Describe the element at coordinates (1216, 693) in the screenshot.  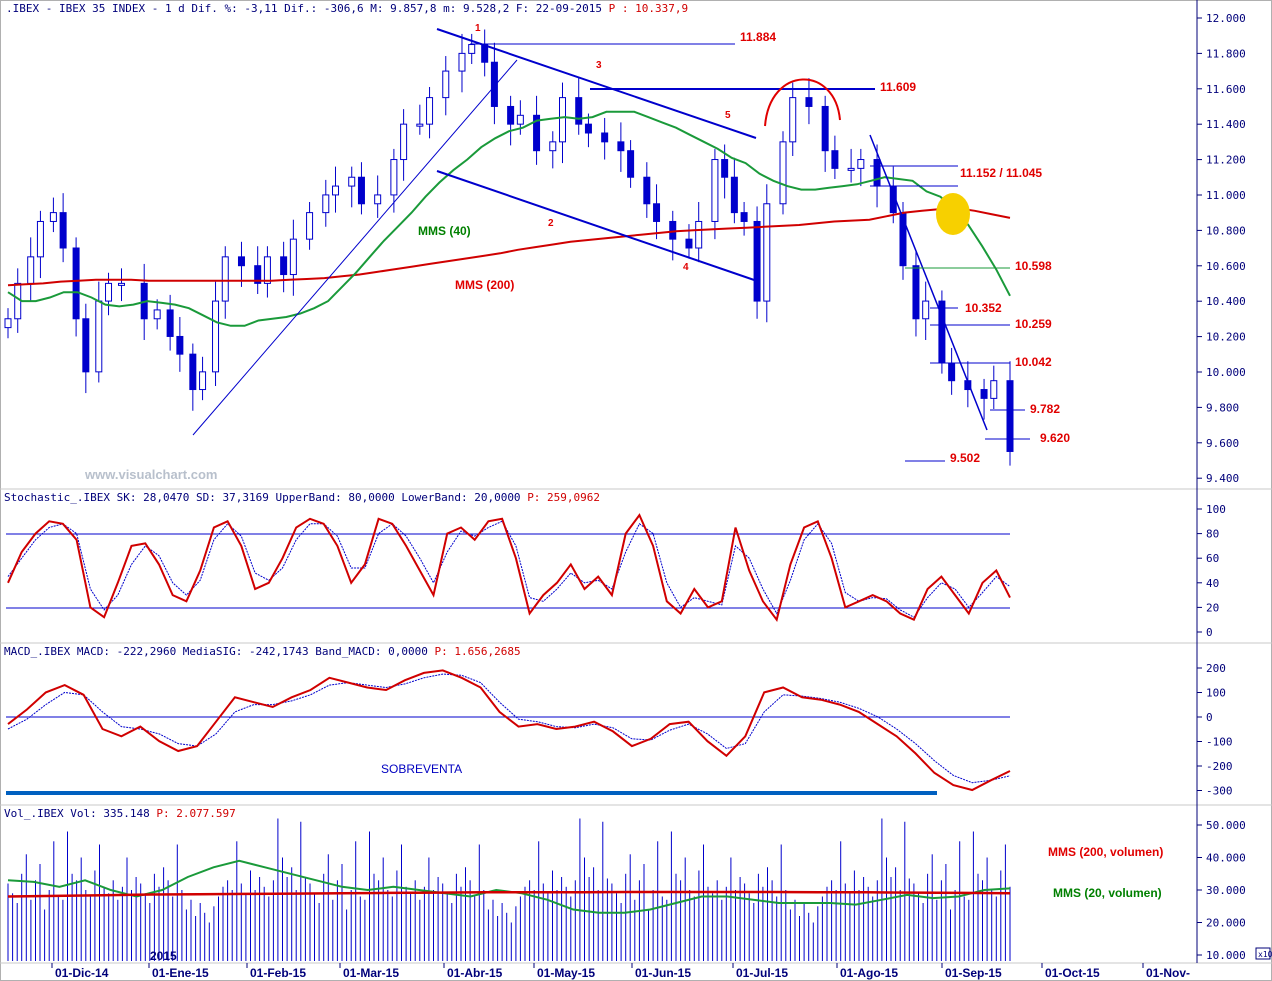
I see `macd-y-tick-label: 100` at that location.